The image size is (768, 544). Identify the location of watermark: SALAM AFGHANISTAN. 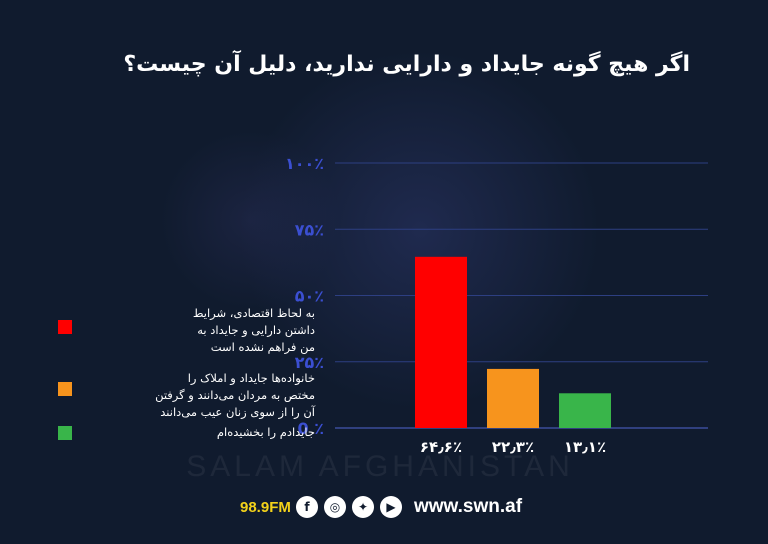
(380, 466).